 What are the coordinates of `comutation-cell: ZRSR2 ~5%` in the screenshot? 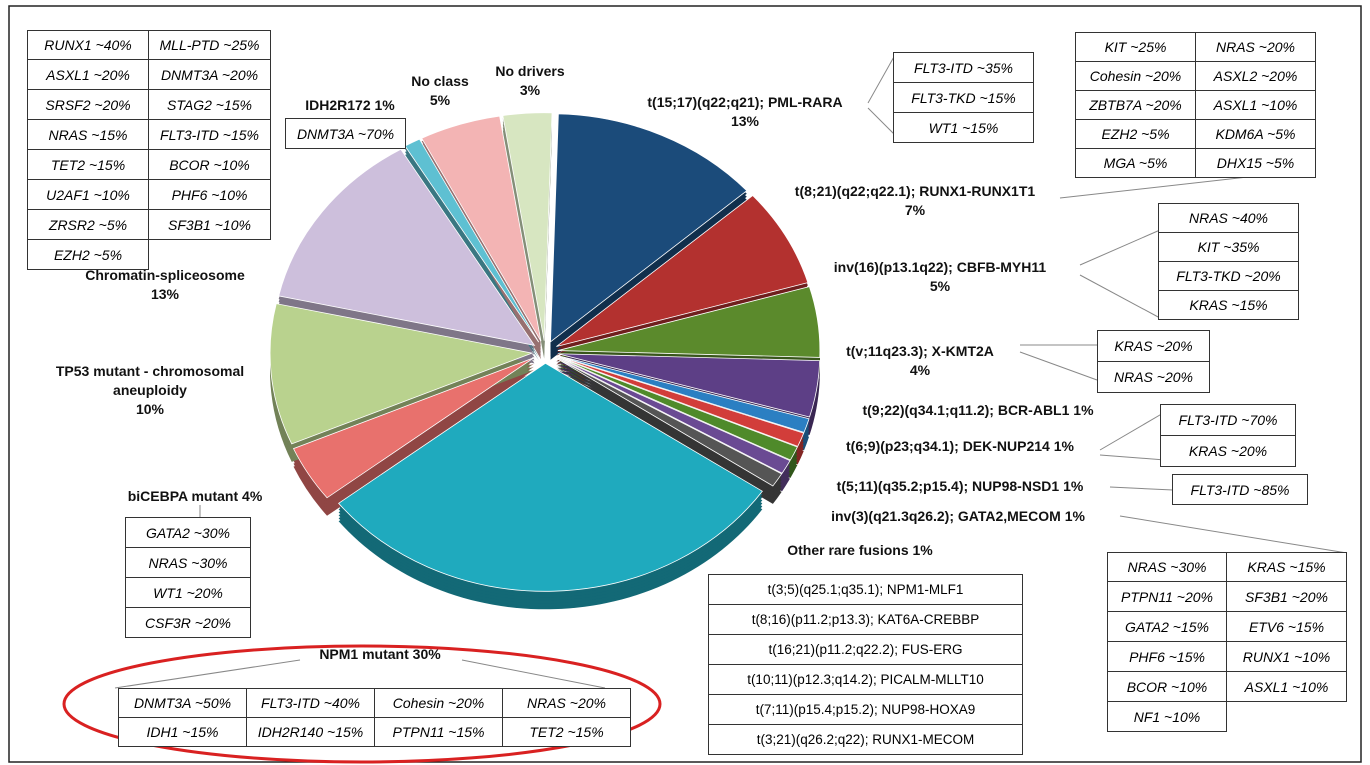 It's located at (88, 225).